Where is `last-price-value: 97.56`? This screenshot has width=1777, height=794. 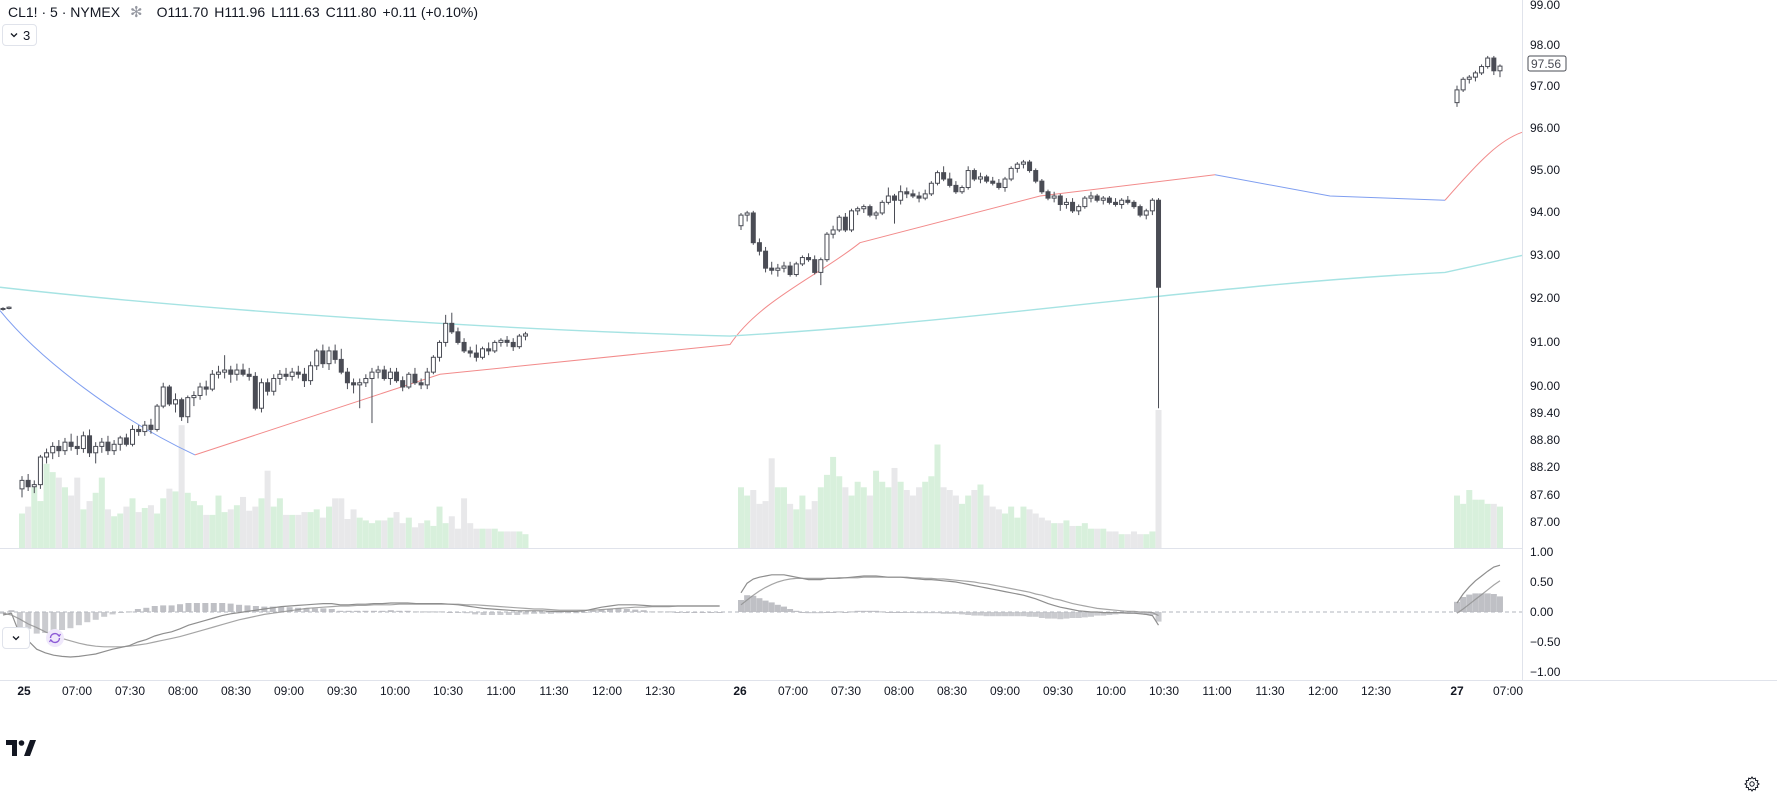
last-price-value: 97.56 is located at coordinates (1546, 64).